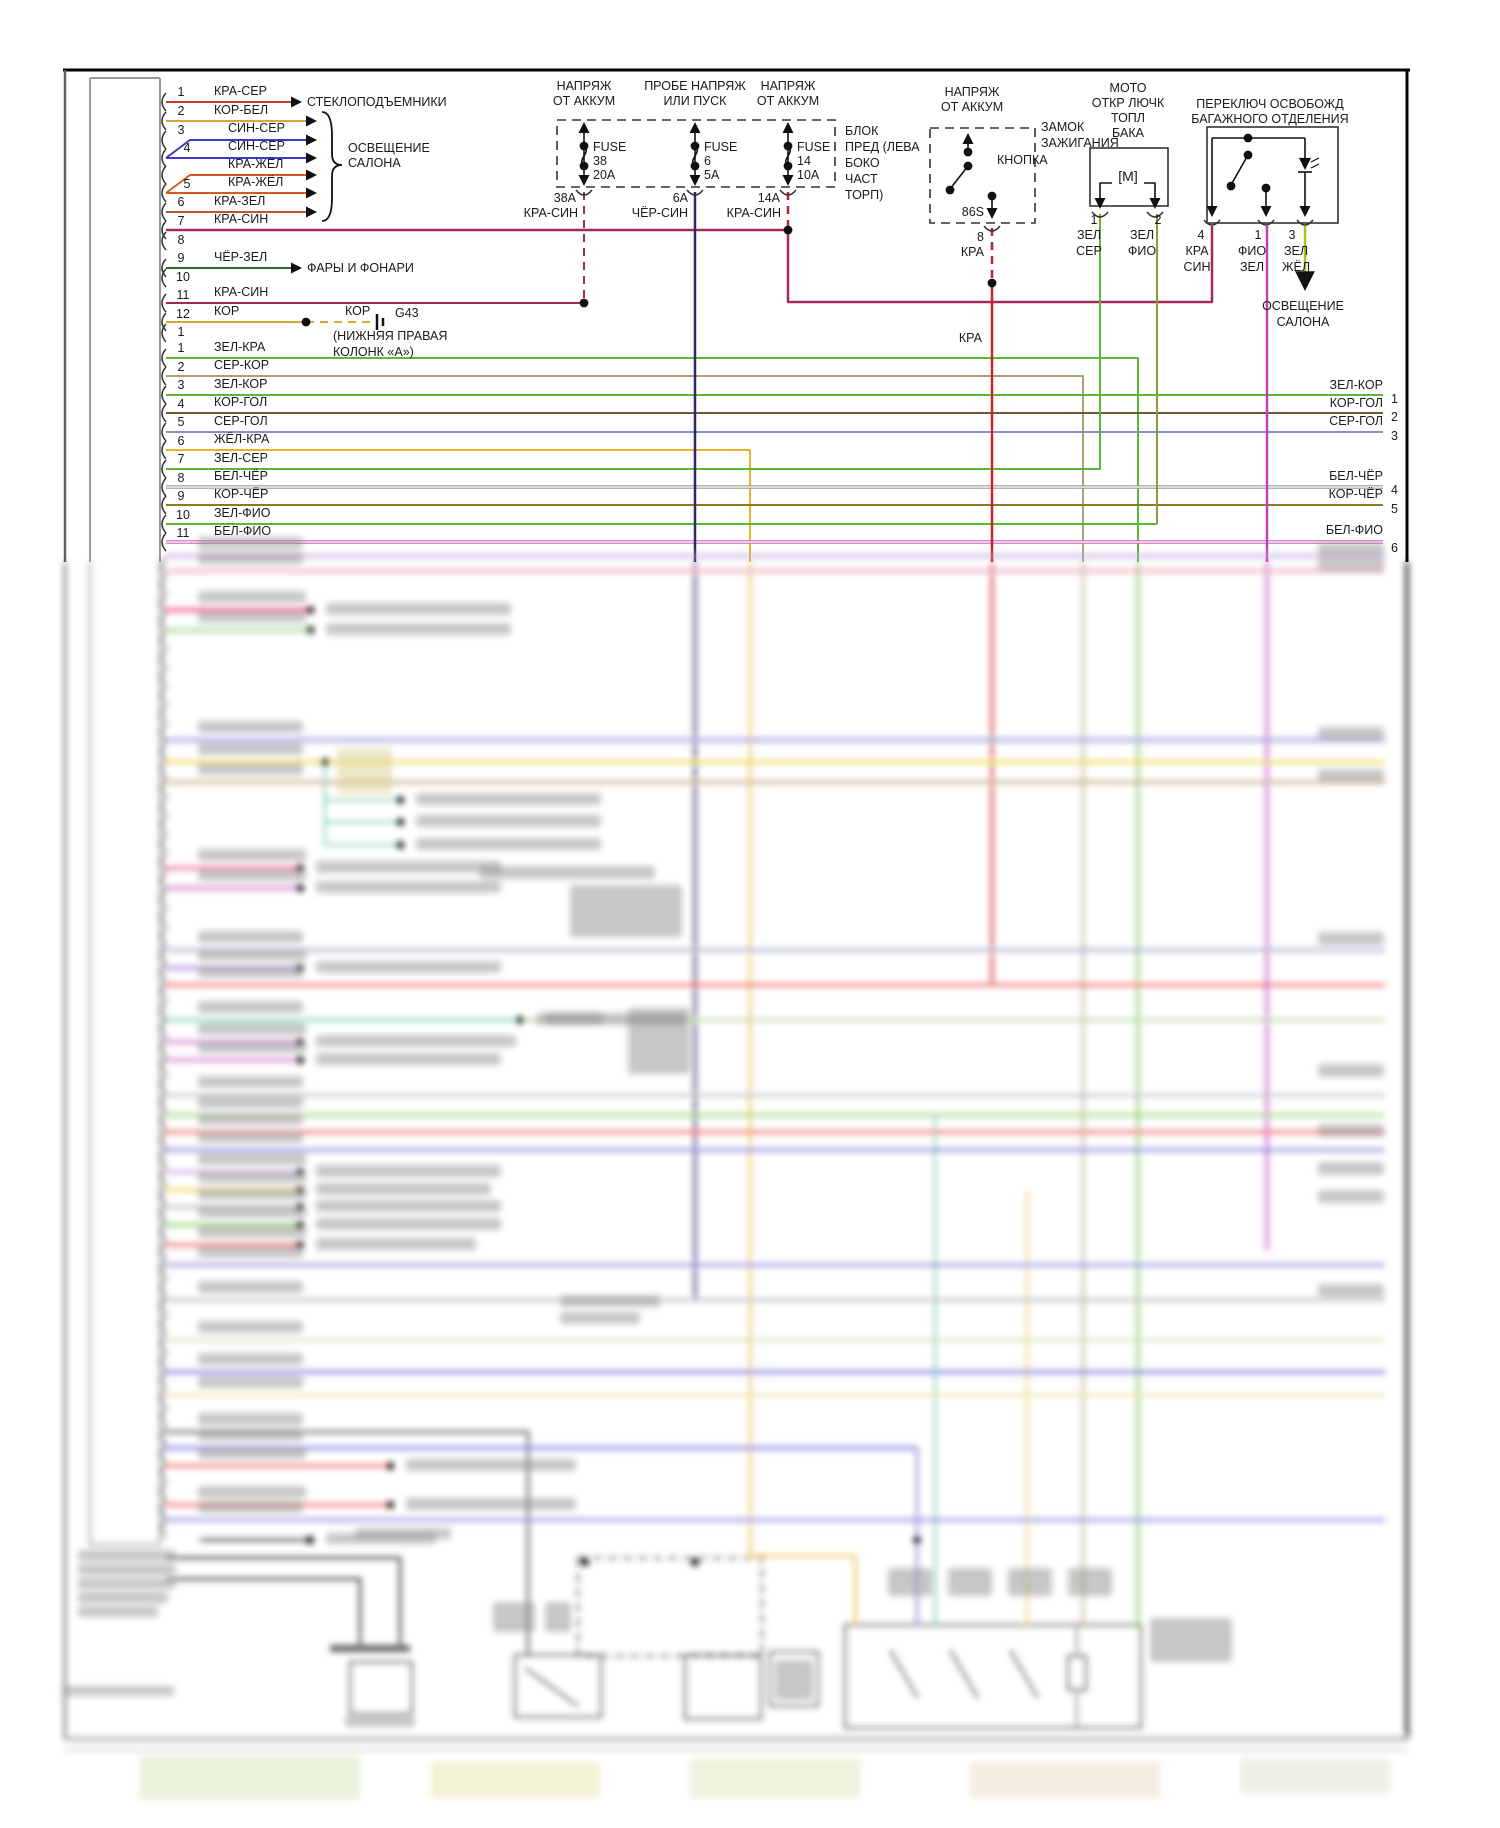 This screenshot has height=1828, width=1500. What do you see at coordinates (1252, 251) in the screenshot?
I see `label: ФИО` at bounding box center [1252, 251].